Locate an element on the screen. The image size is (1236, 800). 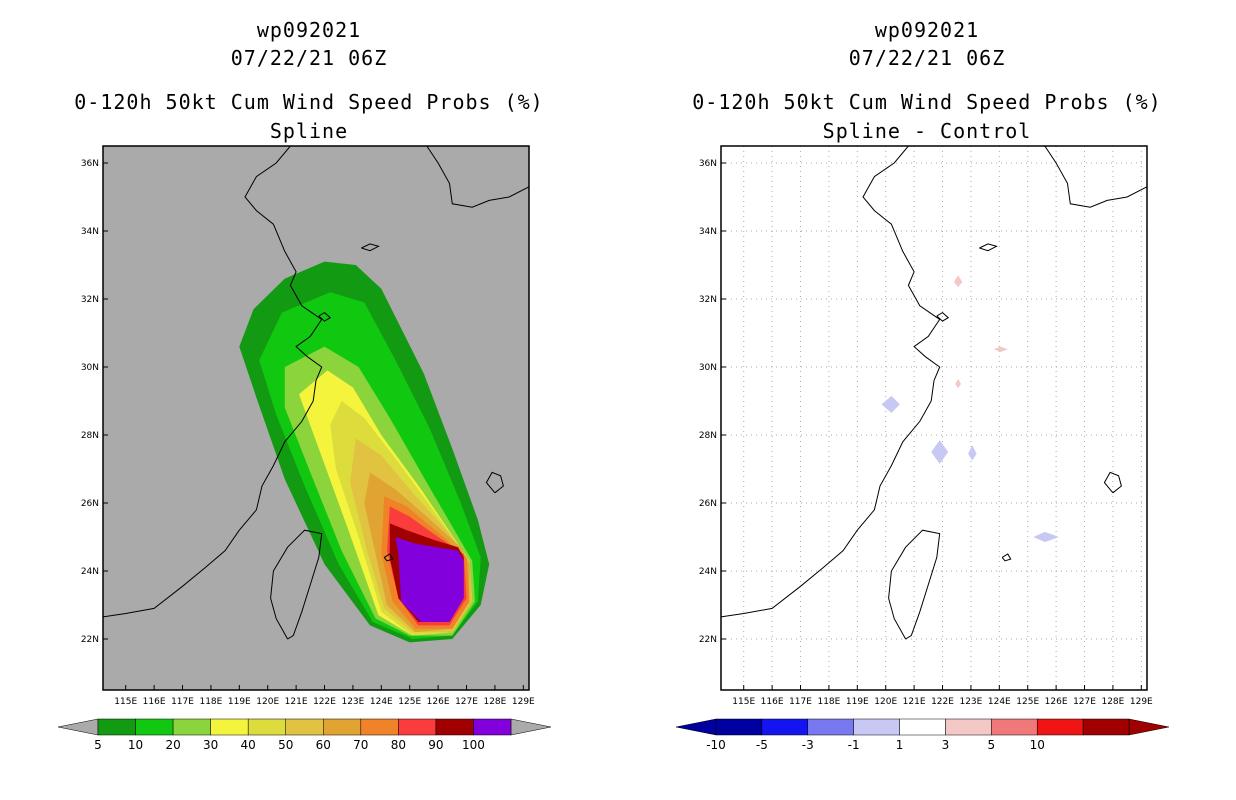
colorbar-label: 20 is located at coordinates (172, 745).